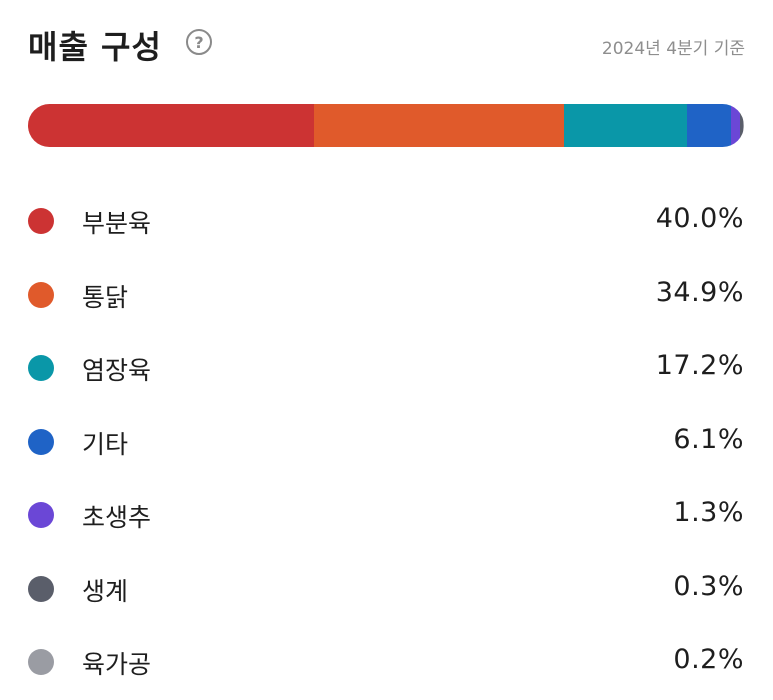 Image resolution: width=773 pixels, height=700 pixels. Describe the element at coordinates (105, 591) in the screenshot. I see `legend-label: 생계` at that location.